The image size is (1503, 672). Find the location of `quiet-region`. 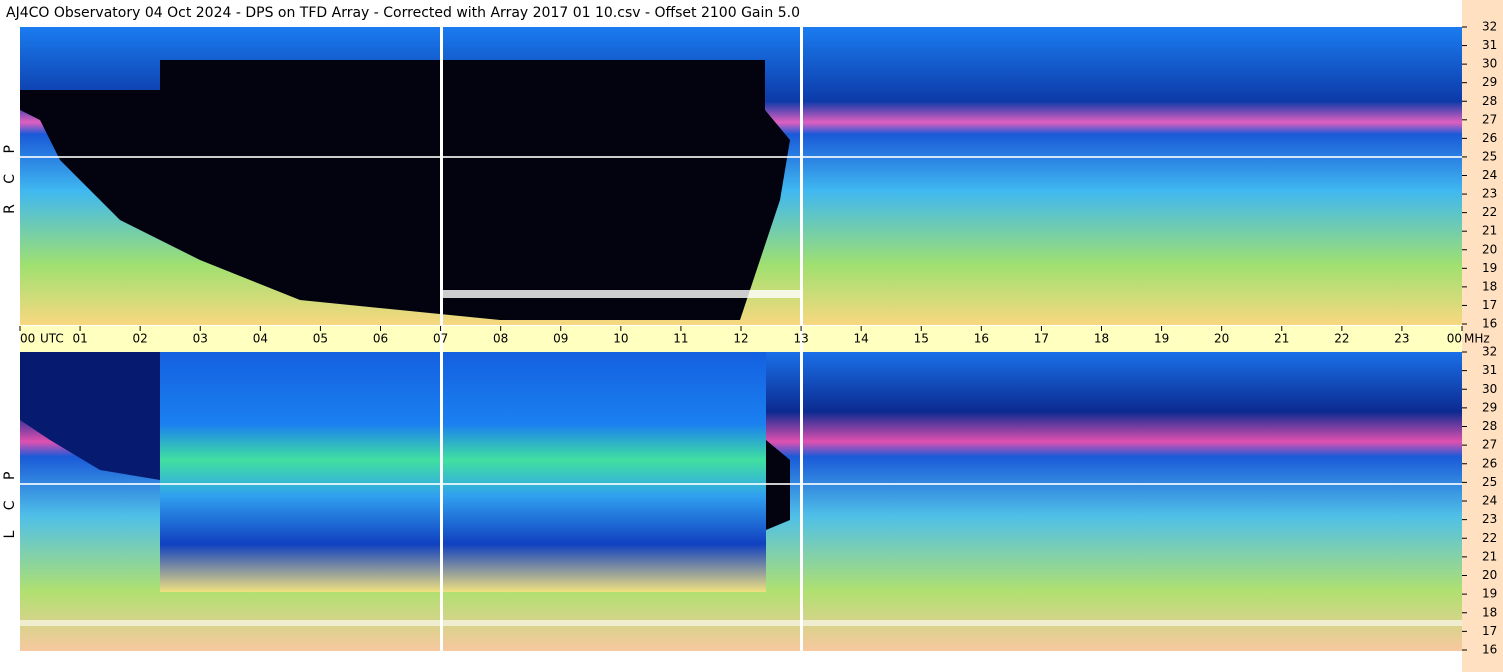

quiet-region is located at coordinates (90, 416).